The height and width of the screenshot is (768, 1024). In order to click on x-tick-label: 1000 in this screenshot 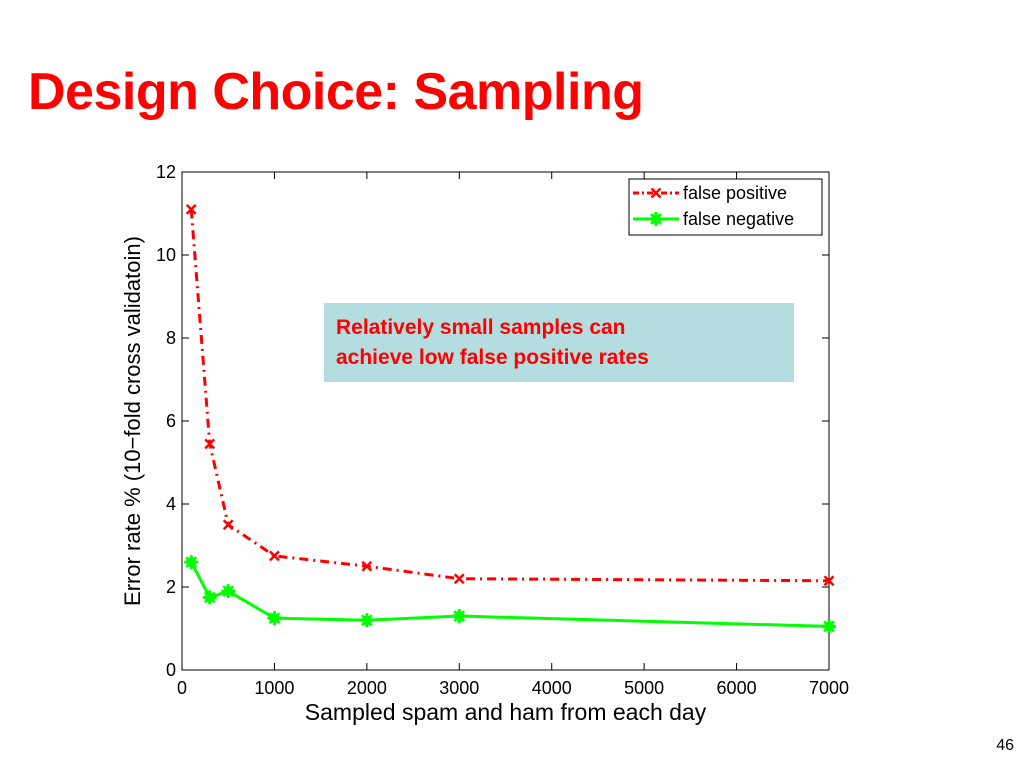, I will do `click(274, 688)`.